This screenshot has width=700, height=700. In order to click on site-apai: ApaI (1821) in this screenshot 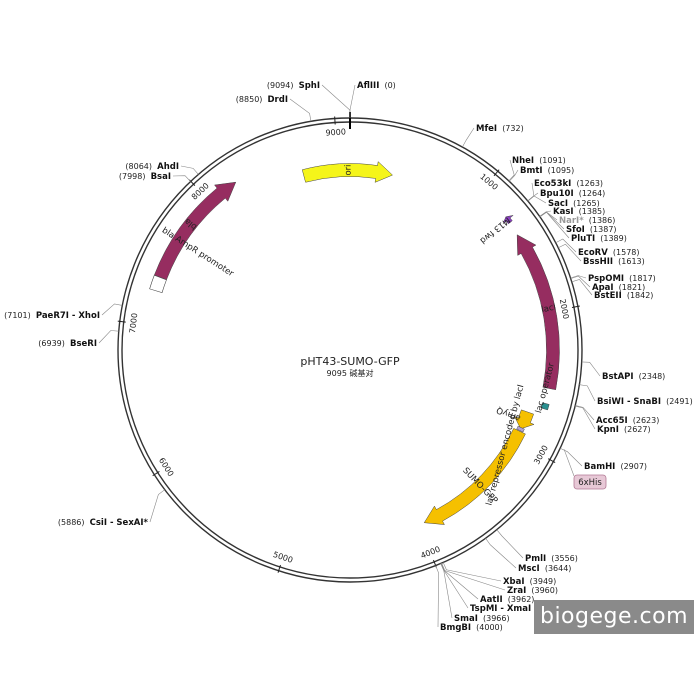, I will do `click(607, 284)`.